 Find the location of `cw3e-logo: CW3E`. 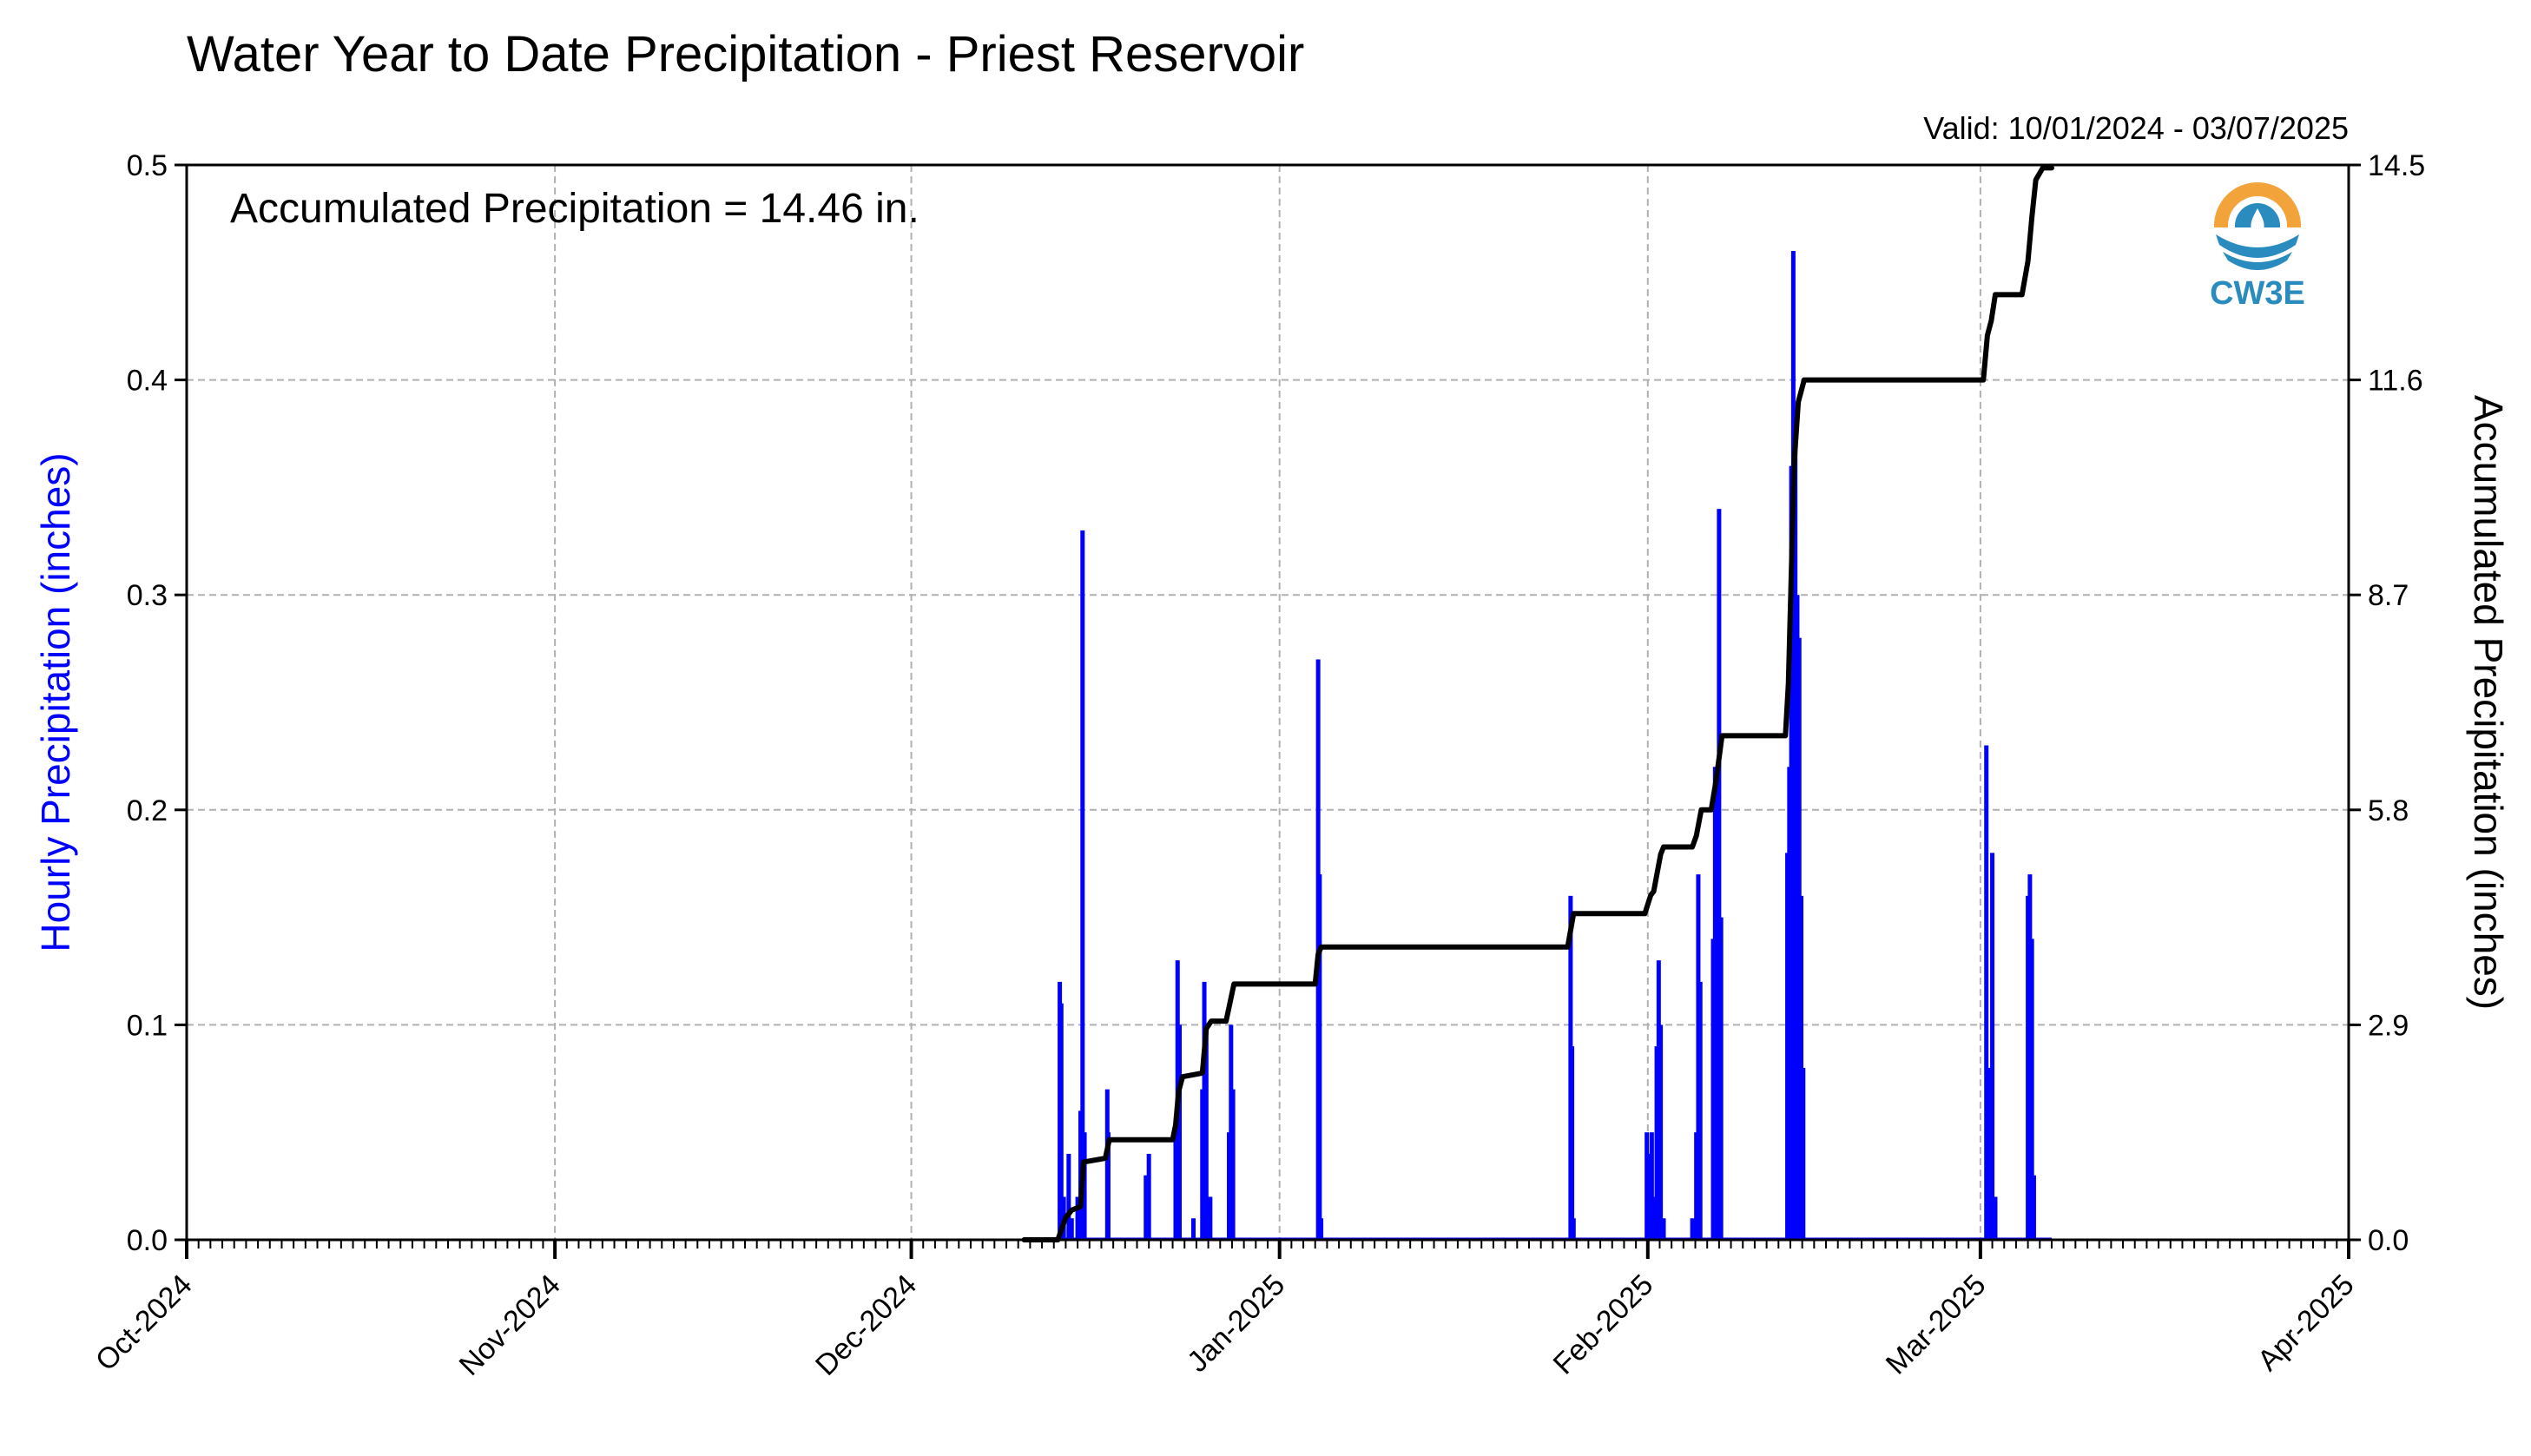

cw3e-logo: CW3E is located at coordinates (2257, 247).